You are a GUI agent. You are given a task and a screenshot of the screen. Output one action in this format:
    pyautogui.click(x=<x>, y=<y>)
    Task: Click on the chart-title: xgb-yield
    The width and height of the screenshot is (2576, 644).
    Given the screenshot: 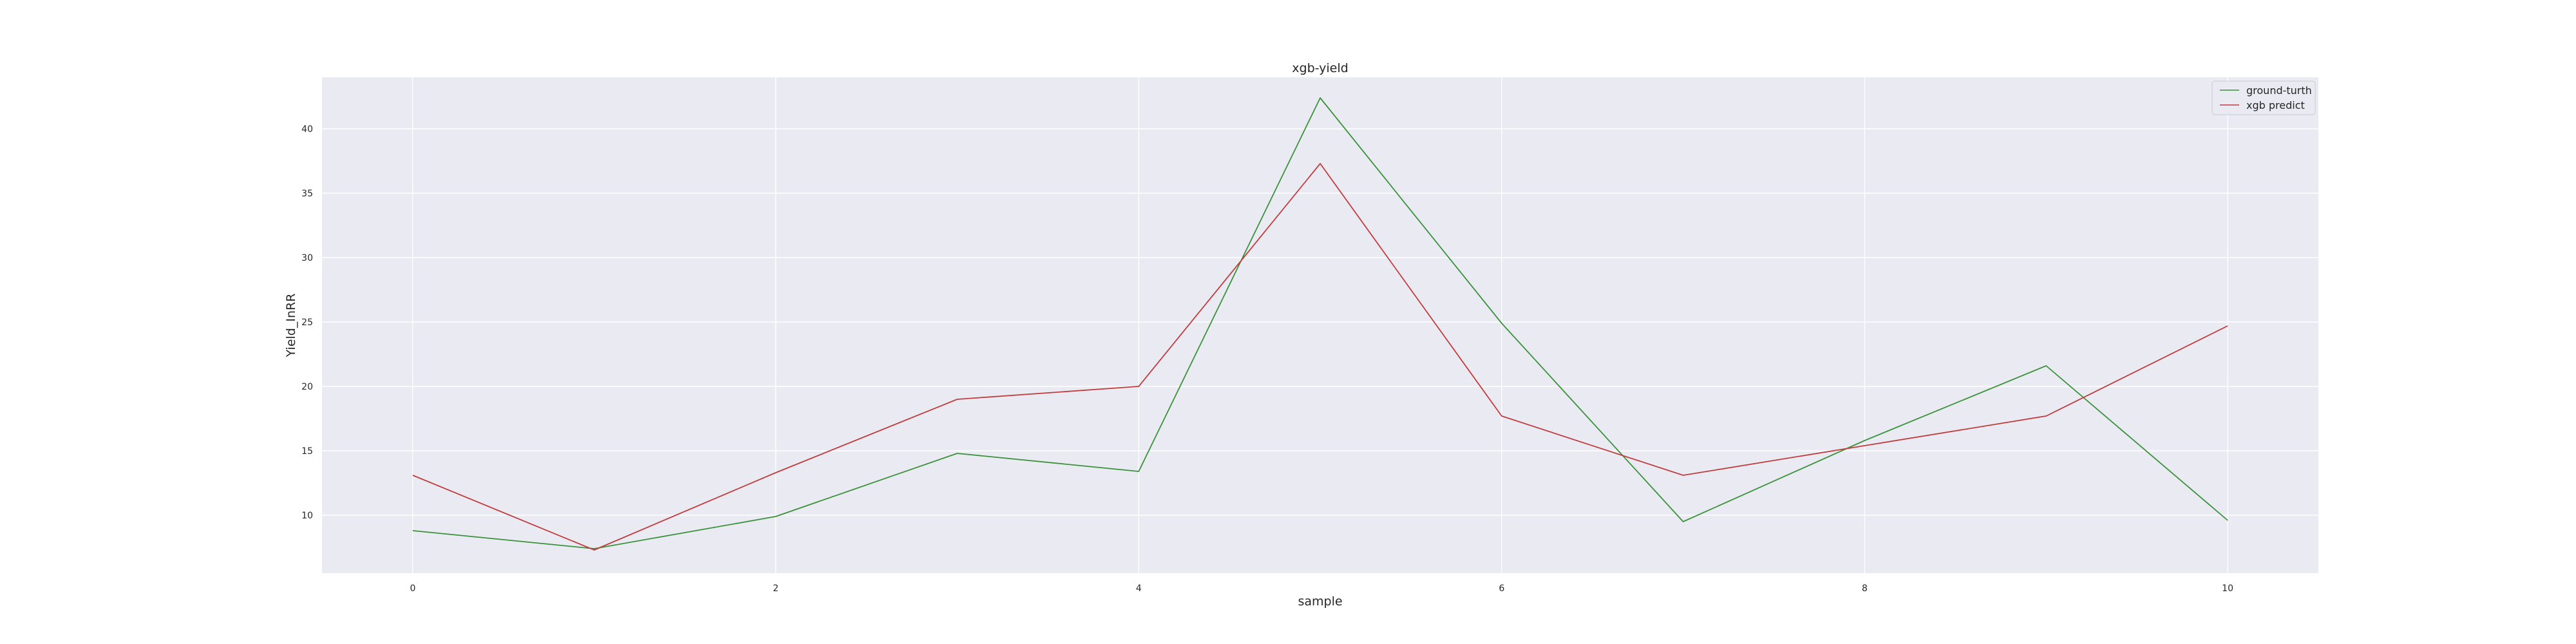 What is the action you would take?
    pyautogui.click(x=1320, y=68)
    